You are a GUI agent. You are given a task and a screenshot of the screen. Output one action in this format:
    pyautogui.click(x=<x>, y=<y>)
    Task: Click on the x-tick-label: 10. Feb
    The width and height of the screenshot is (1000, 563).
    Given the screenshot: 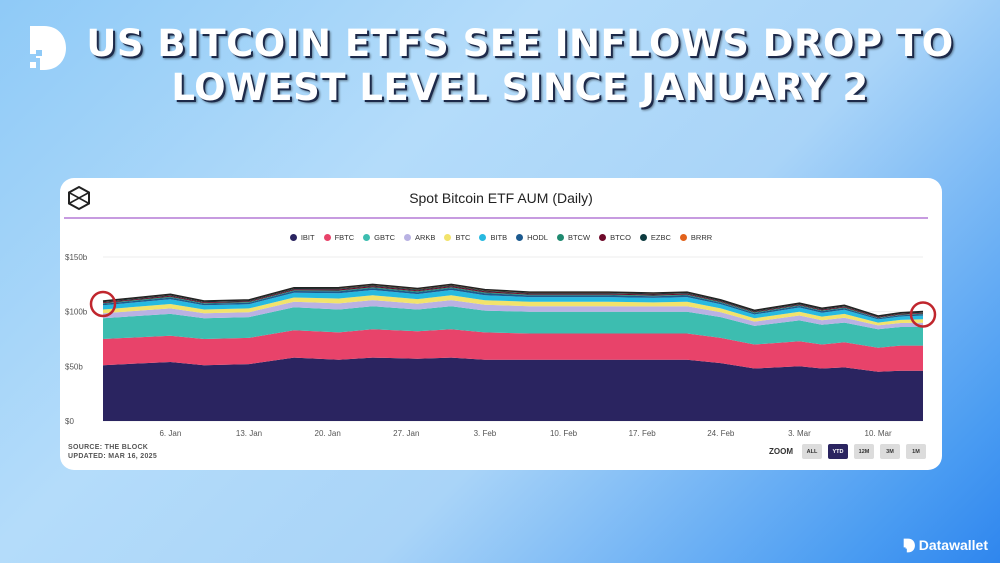 What is the action you would take?
    pyautogui.click(x=564, y=433)
    